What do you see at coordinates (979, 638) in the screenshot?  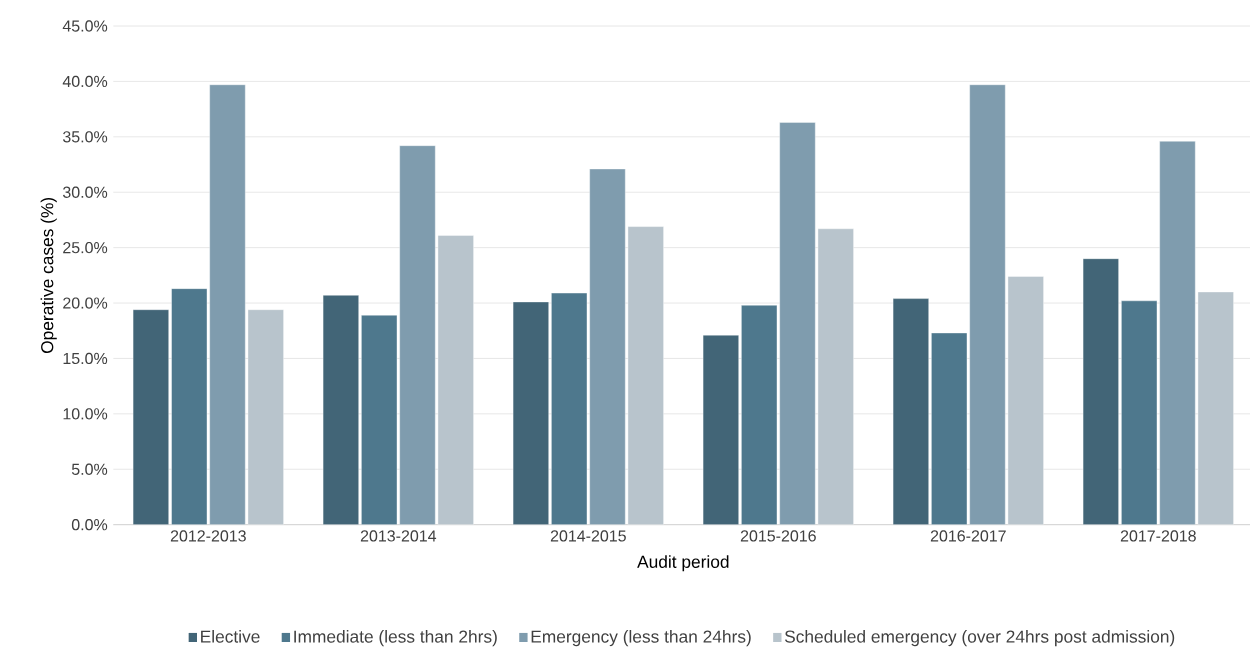 I see `legend-label: Scheduled emergency (over 24hrs post admission)` at bounding box center [979, 638].